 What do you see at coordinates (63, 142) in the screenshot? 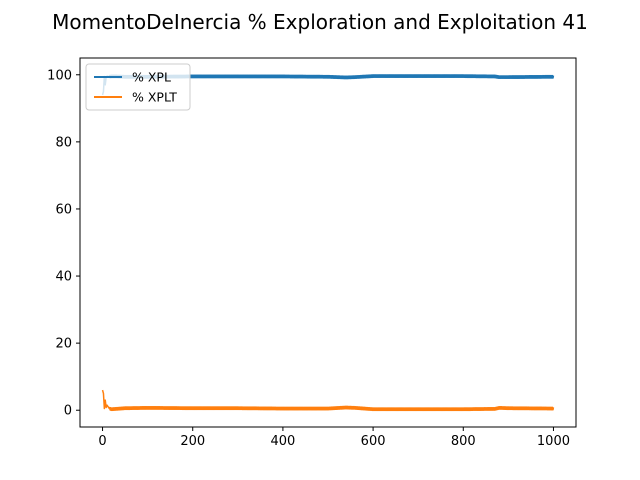
I see `y-tick-label: 80` at bounding box center [63, 142].